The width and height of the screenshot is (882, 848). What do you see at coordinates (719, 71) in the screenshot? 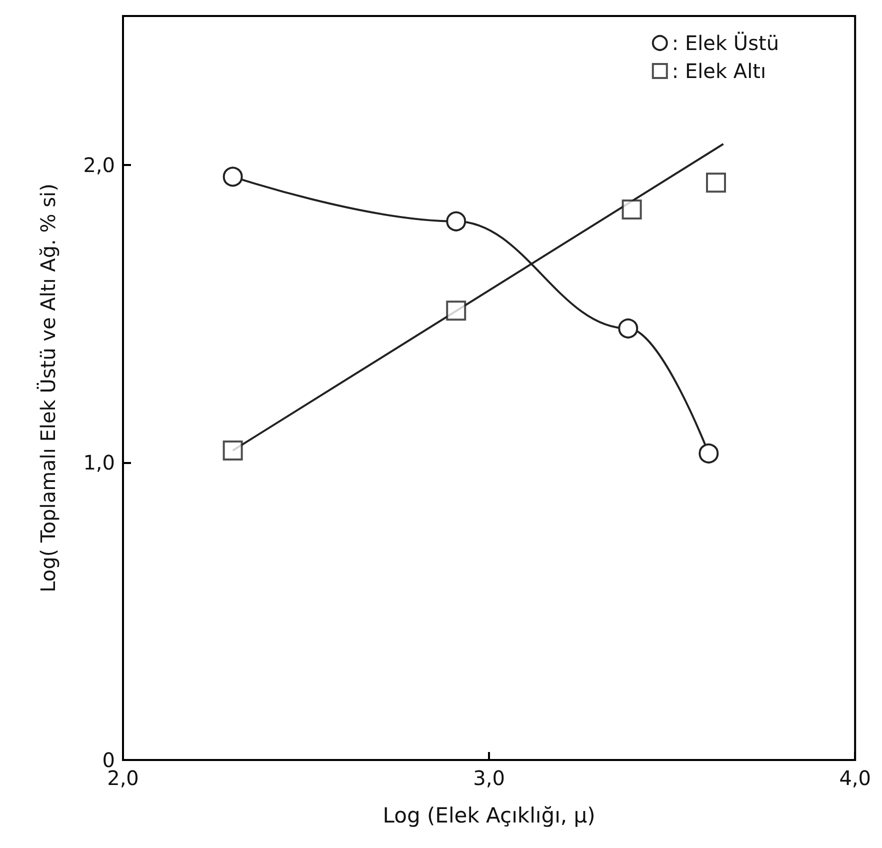
I see `legend-label: : Elek Altı` at bounding box center [719, 71].